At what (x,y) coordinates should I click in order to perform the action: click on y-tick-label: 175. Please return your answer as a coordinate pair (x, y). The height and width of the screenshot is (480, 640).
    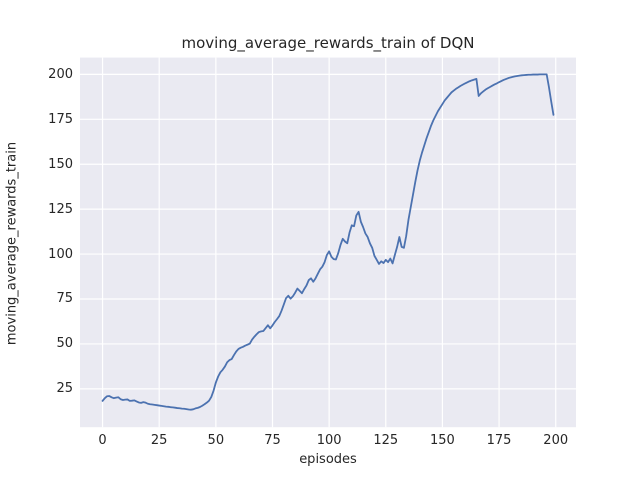
    Looking at the image, I should click on (60, 119).